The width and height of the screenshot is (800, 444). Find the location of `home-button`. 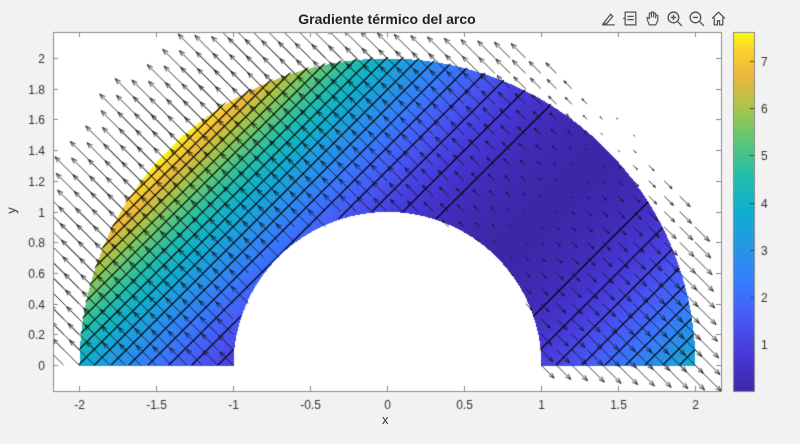

home-button is located at coordinates (718, 18).